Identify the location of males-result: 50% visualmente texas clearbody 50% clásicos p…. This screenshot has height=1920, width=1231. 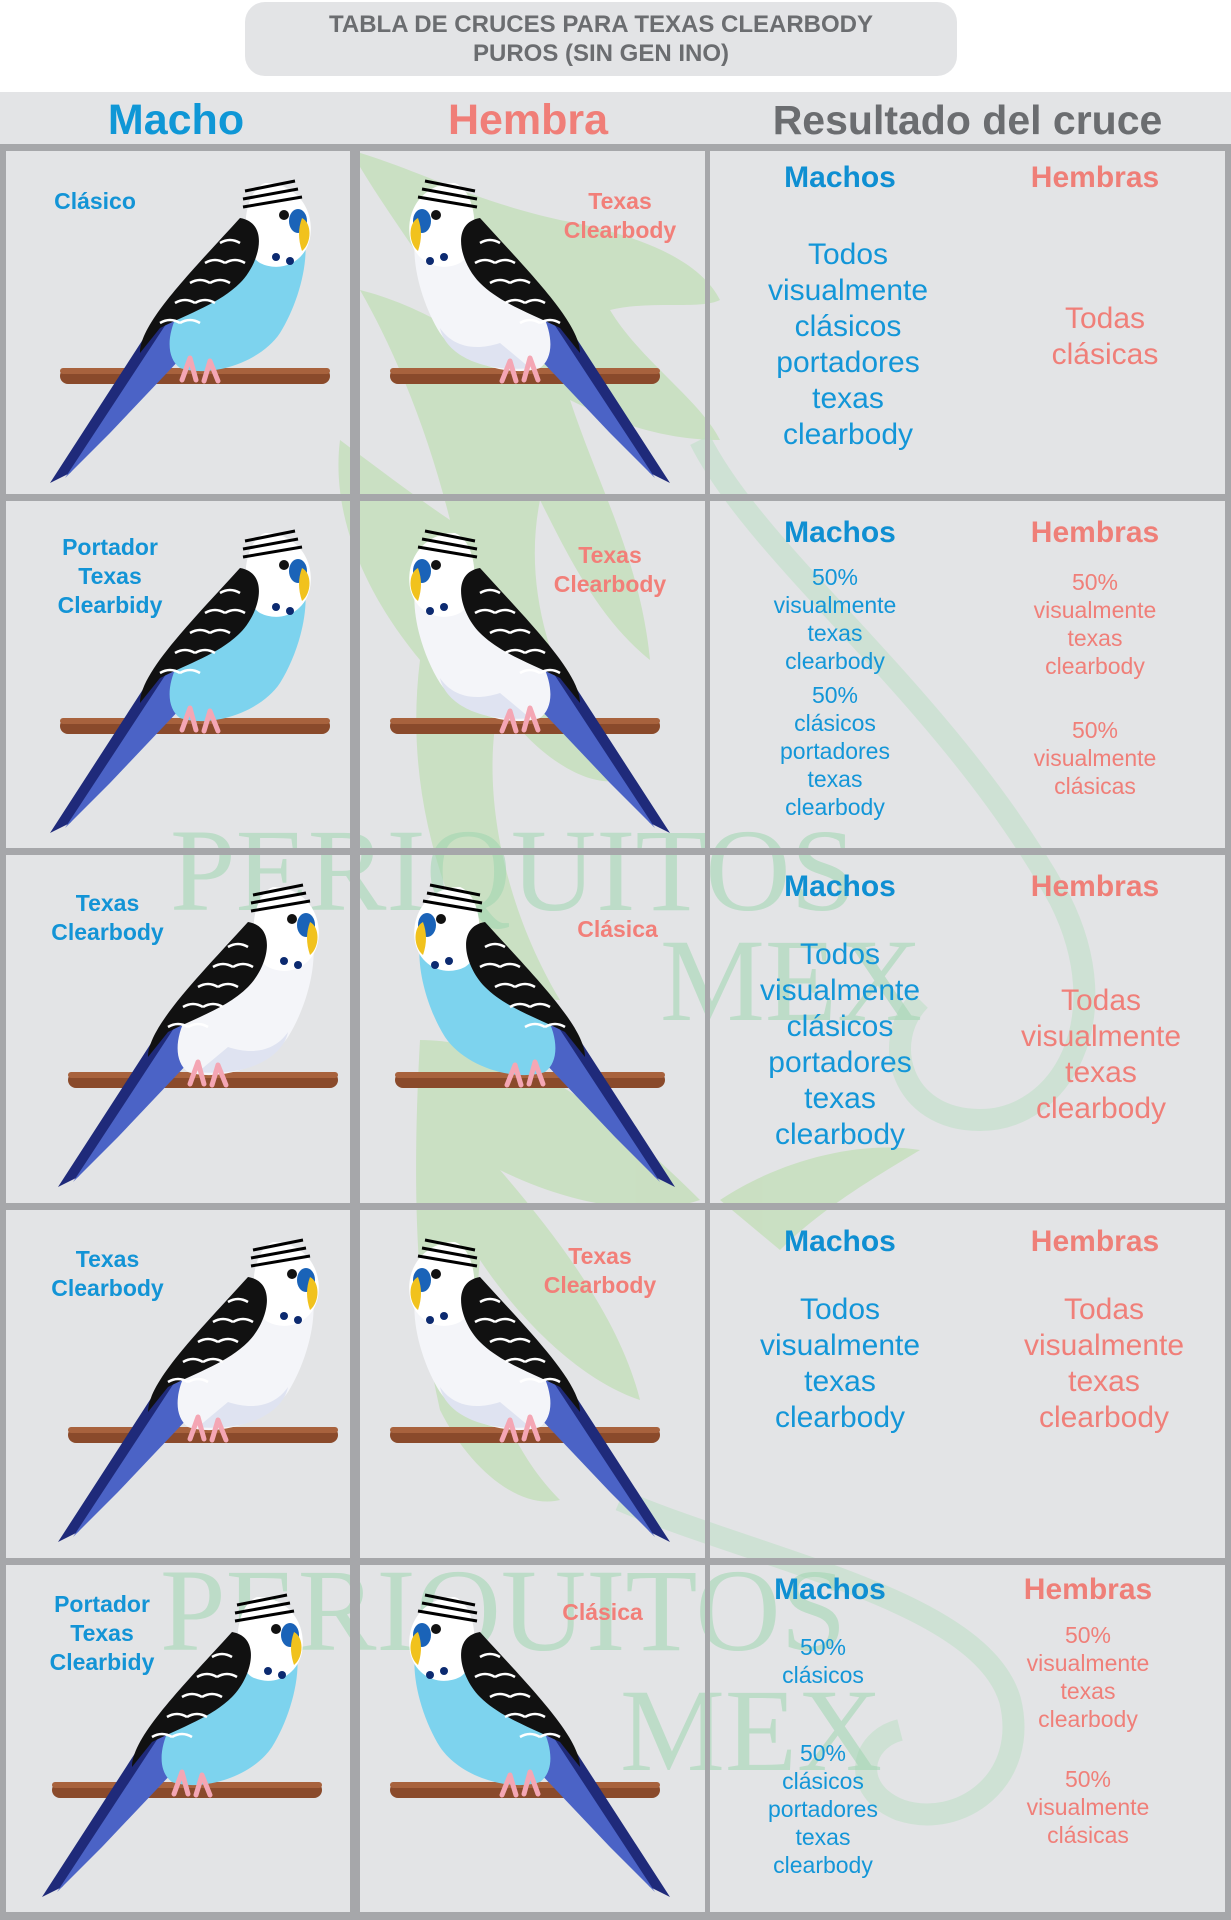
(835, 692).